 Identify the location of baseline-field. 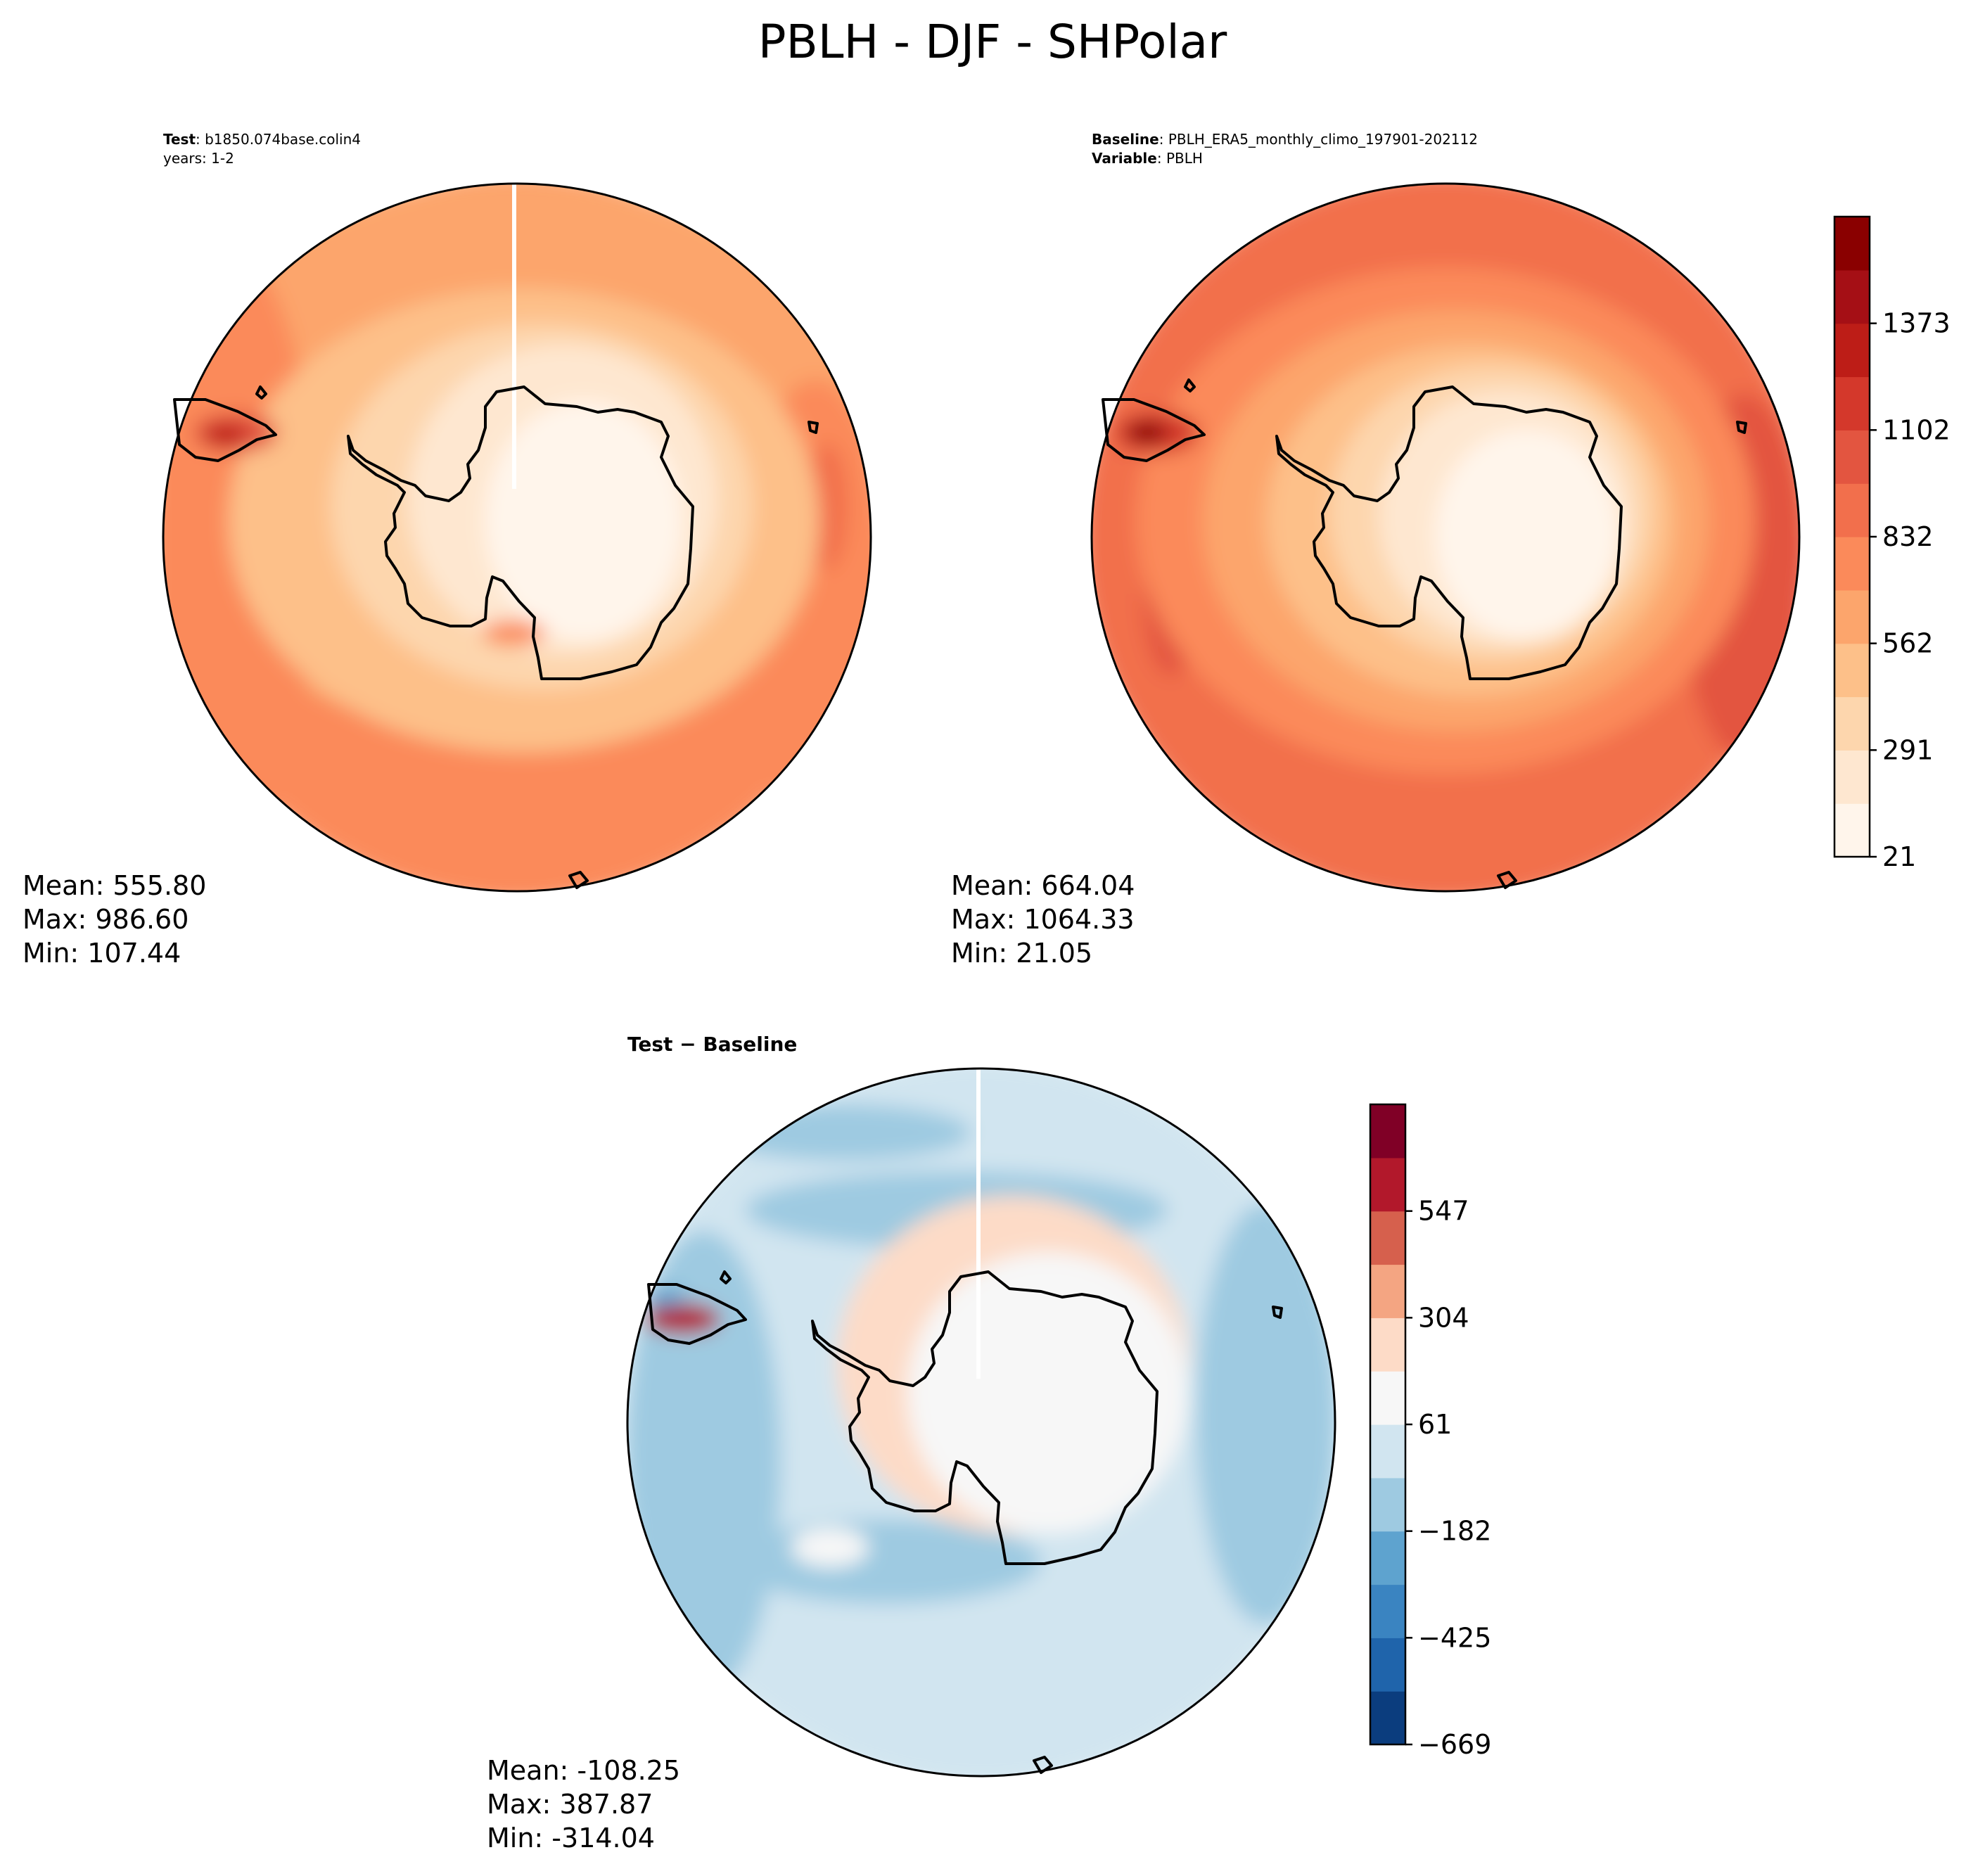
(1446, 537).